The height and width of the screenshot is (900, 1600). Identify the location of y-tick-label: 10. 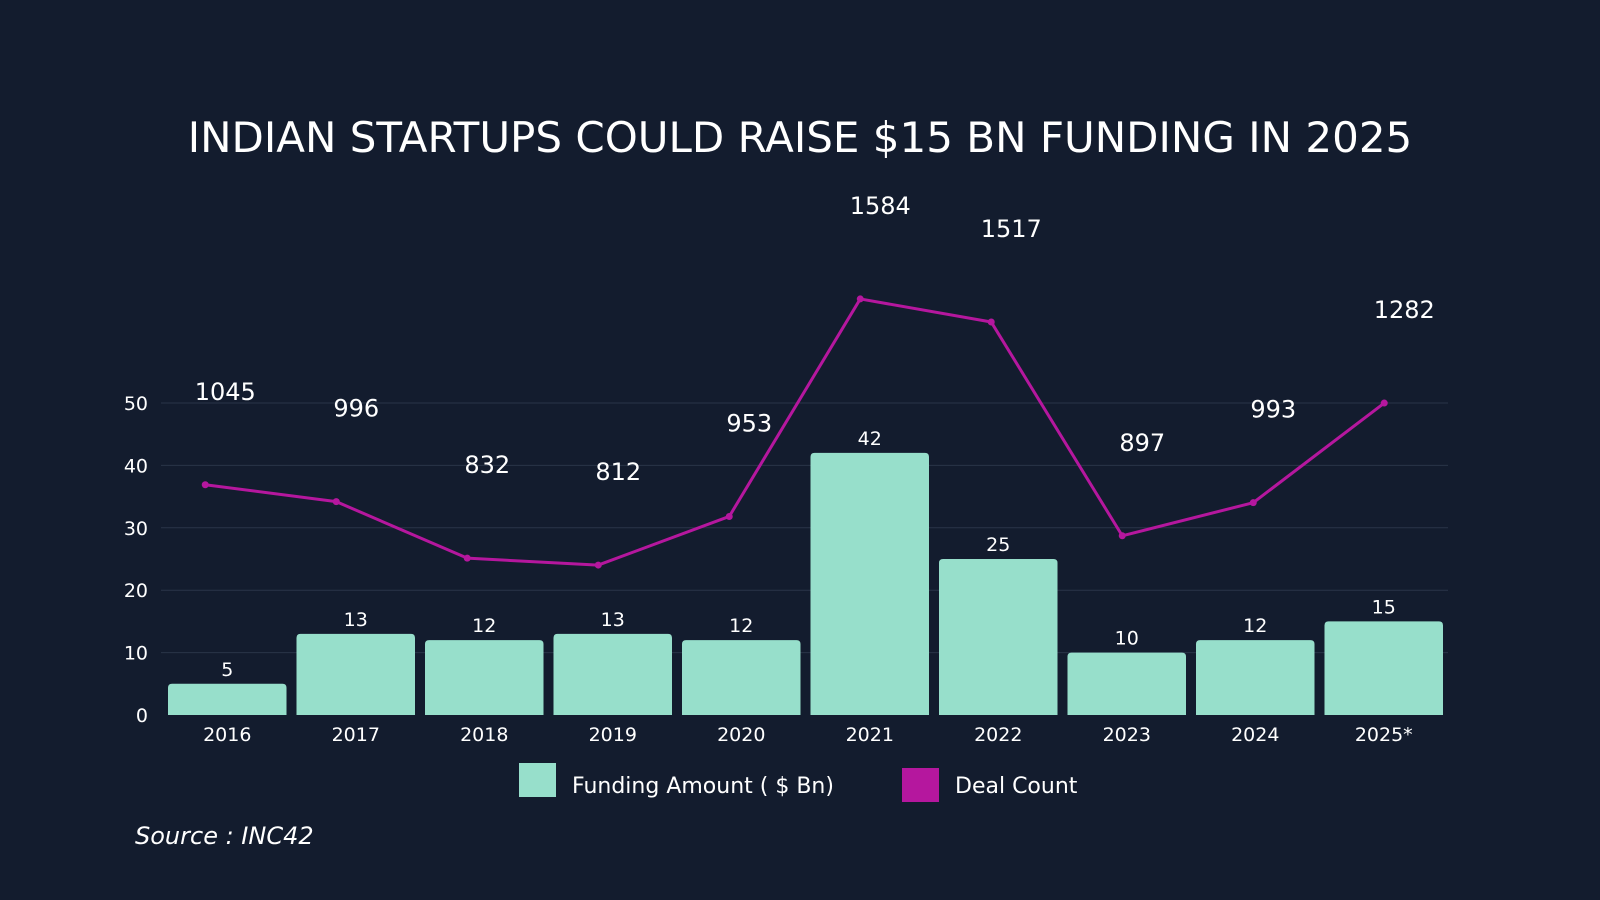
(136, 654).